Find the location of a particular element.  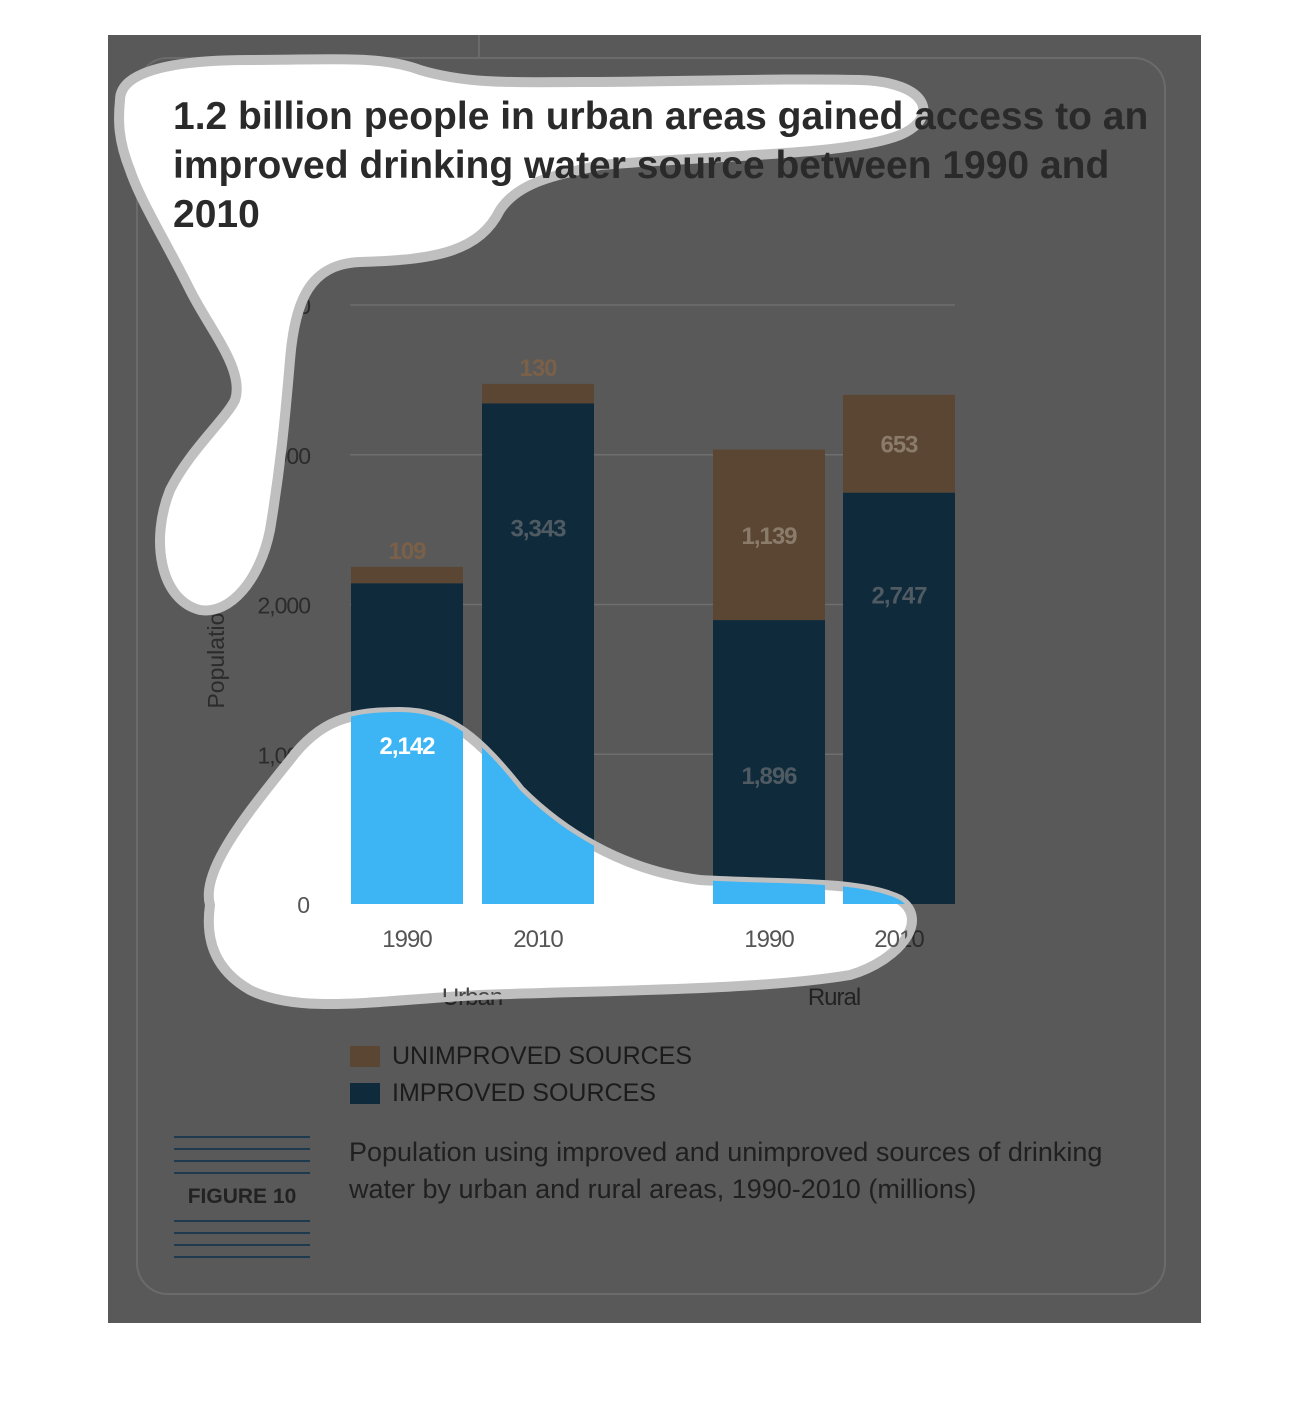

y-tick-label: 4,000 is located at coordinates (283, 306).